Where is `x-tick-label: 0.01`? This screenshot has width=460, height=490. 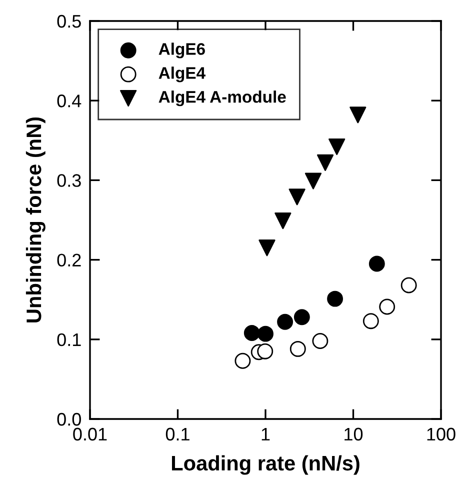 x-tick-label: 0.01 is located at coordinates (90, 434).